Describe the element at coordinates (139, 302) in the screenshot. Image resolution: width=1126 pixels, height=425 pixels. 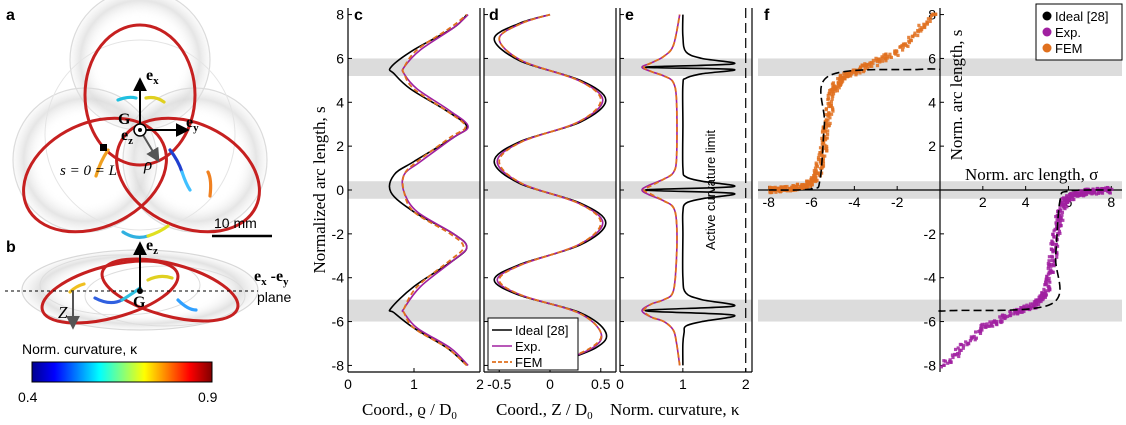
I see `G-label-b: G` at that location.